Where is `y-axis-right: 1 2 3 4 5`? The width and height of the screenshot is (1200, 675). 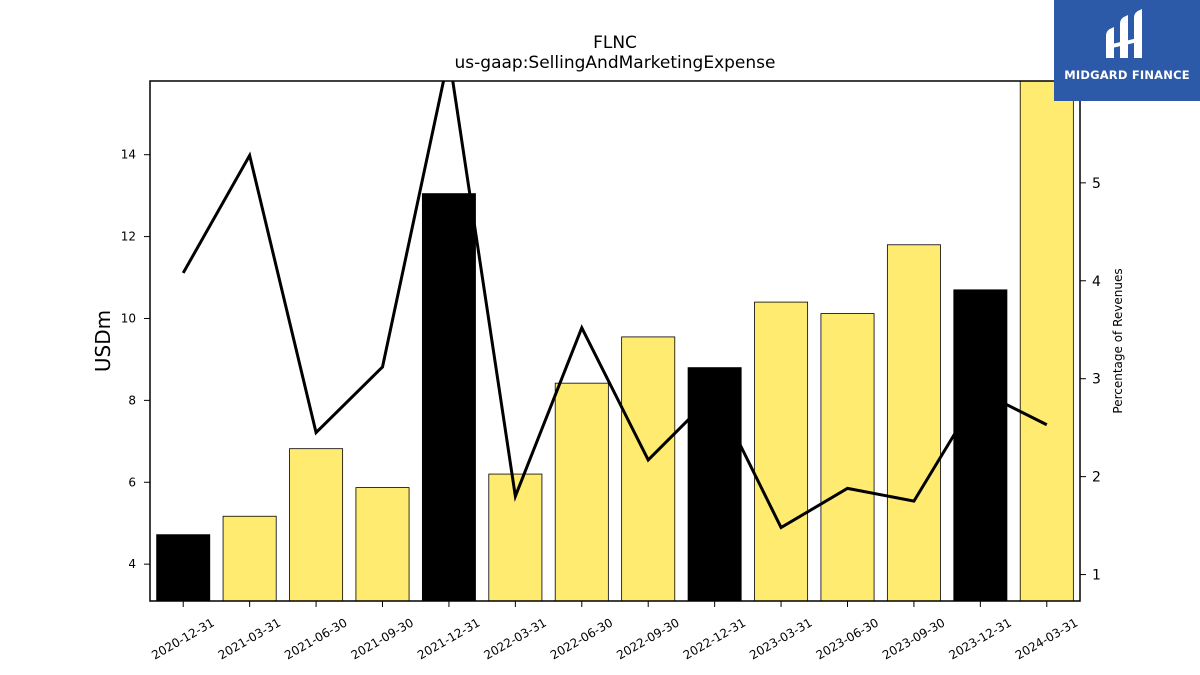
y-axis-right: 1 2 3 4 5 is located at coordinates (1090, 380).